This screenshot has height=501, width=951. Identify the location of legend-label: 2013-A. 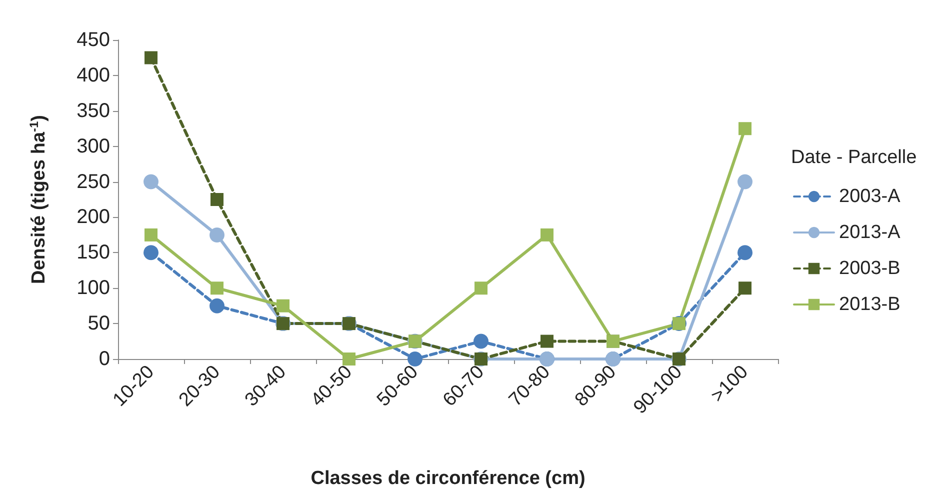
(870, 232).